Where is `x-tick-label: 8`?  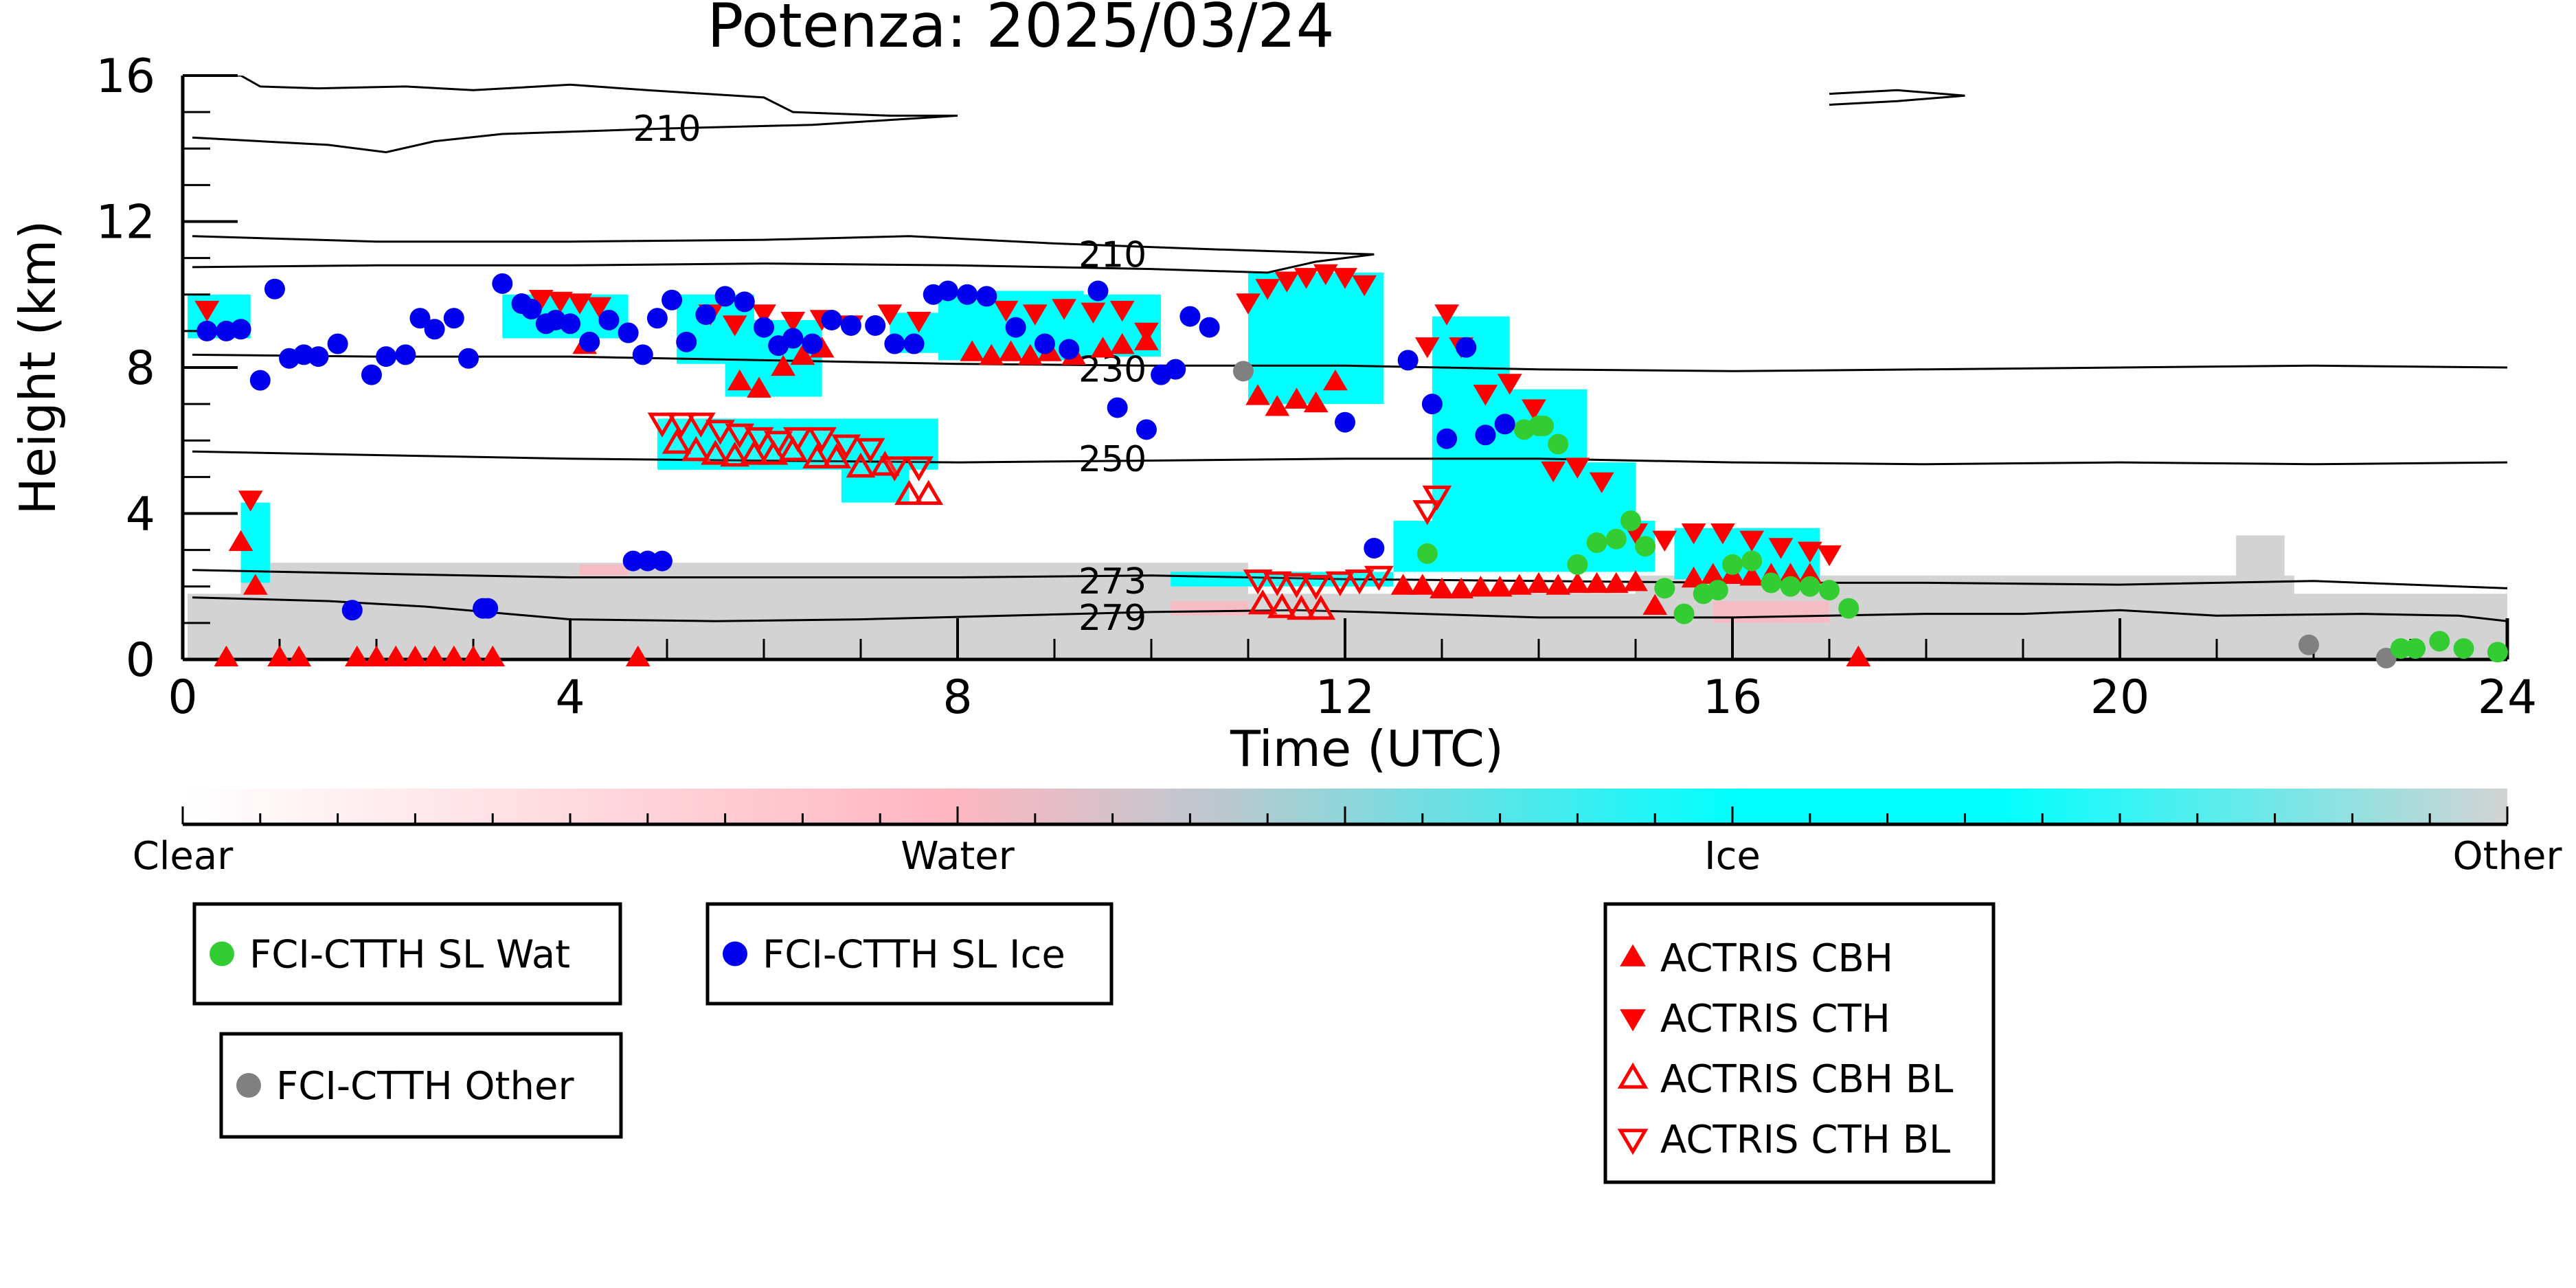 x-tick-label: 8 is located at coordinates (957, 697).